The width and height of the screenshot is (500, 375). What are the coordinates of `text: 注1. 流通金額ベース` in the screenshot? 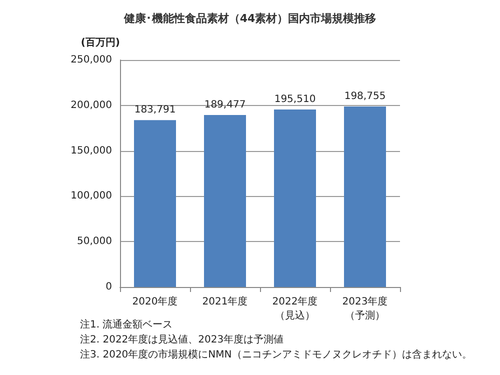 It's located at (126, 324).